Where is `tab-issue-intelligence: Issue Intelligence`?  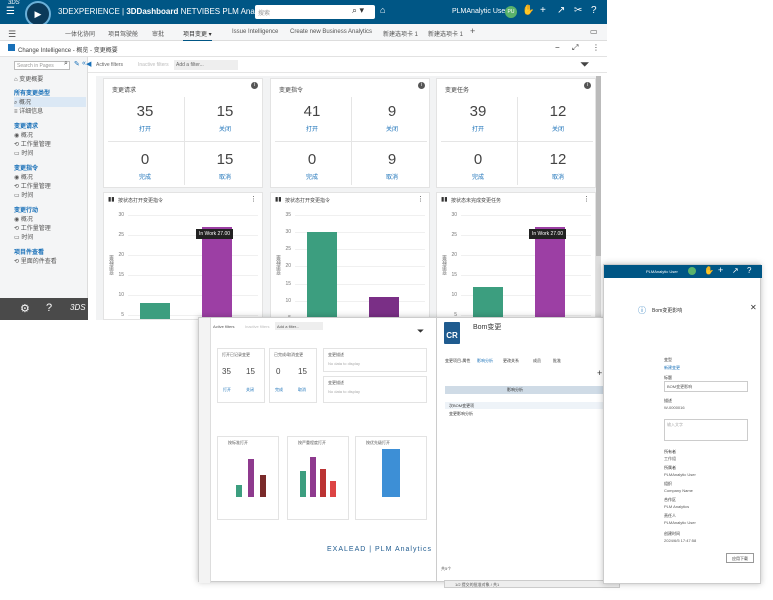
tab-issue-intelligence: Issue Intelligence is located at coordinates (255, 32).